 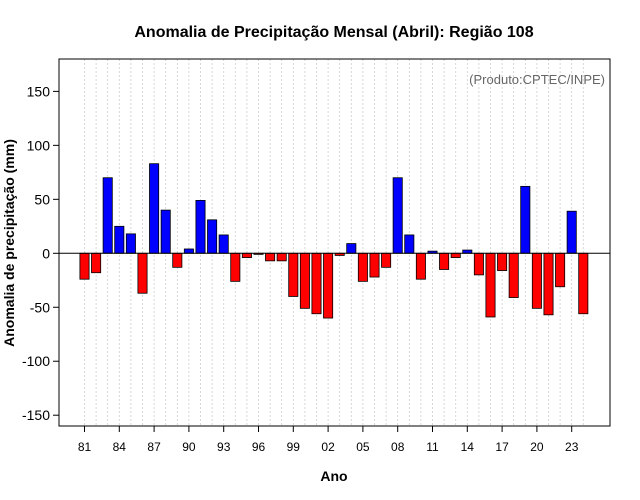 I want to click on x-tick-label: 90, so click(x=189, y=447).